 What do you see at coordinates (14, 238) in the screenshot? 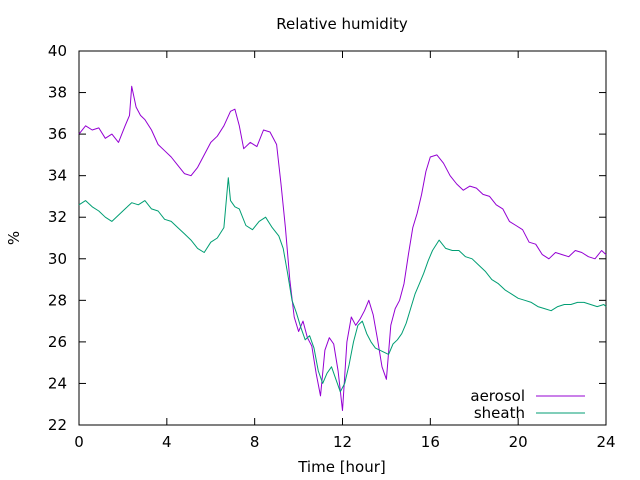
I see `y-axis-label: %` at bounding box center [14, 238].